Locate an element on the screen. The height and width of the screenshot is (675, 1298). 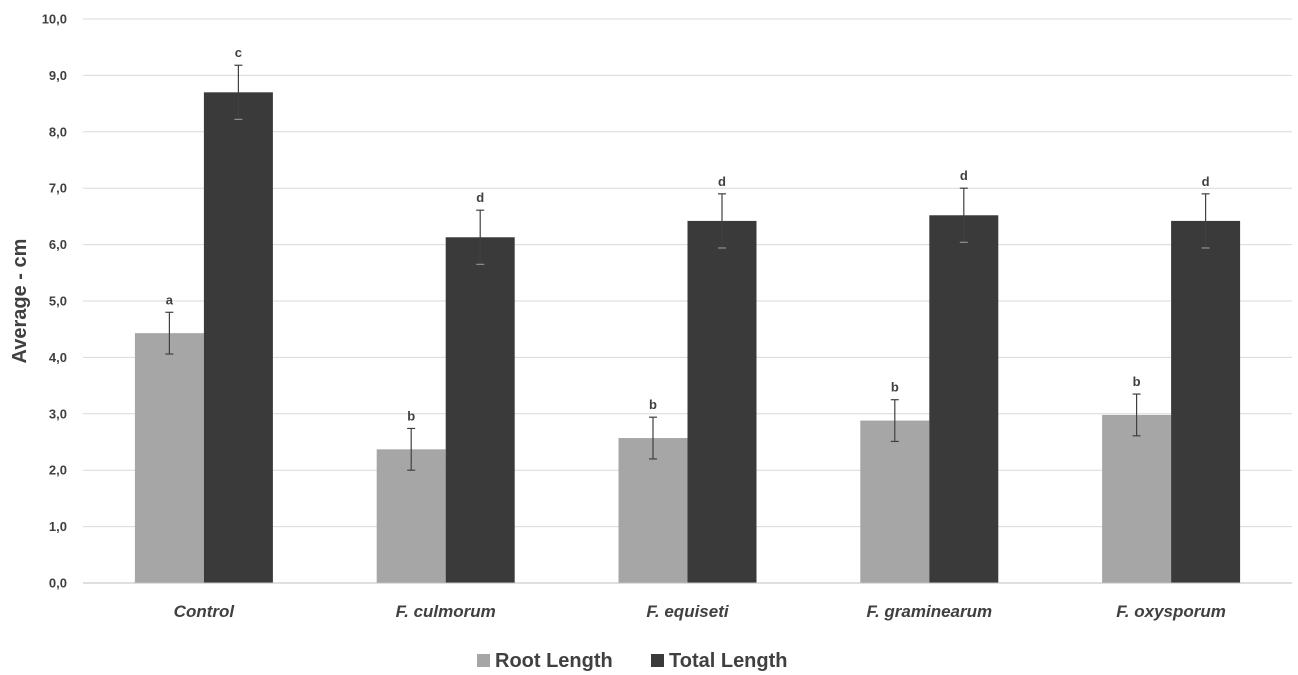
legend-label-root-length: Root Length is located at coordinates (554, 661).